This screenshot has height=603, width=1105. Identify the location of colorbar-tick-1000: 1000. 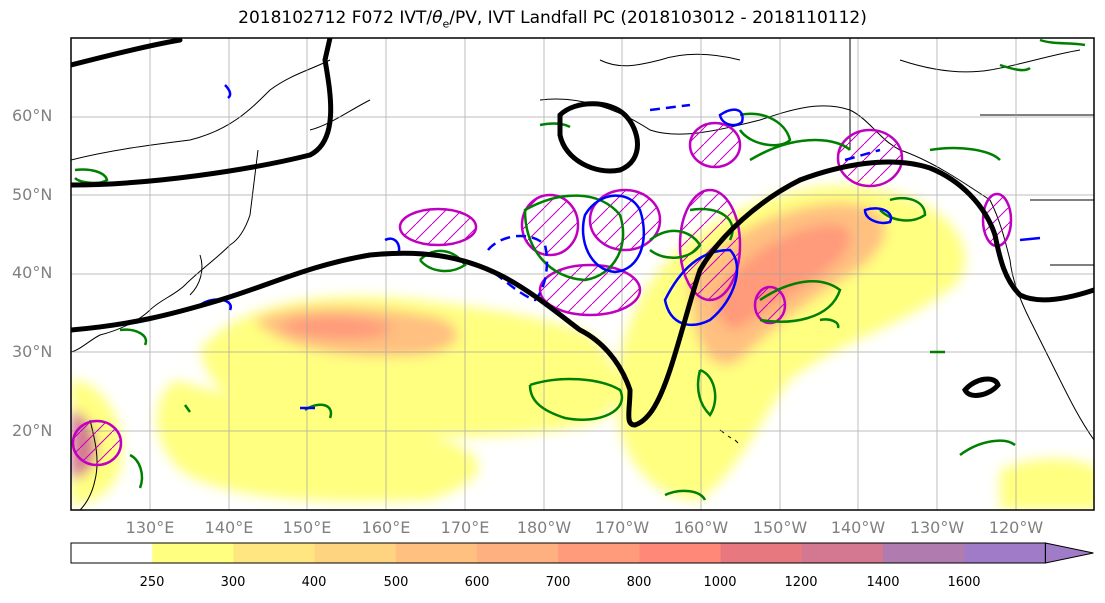
(720, 582).